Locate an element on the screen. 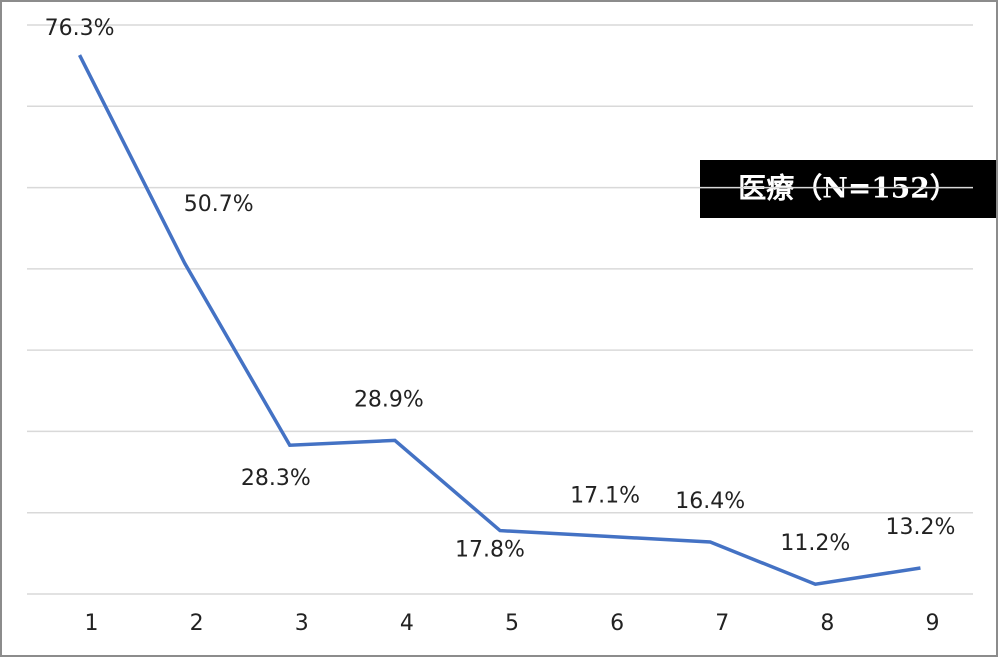 The image size is (1006, 663). x-tick-label: 4 is located at coordinates (407, 623).